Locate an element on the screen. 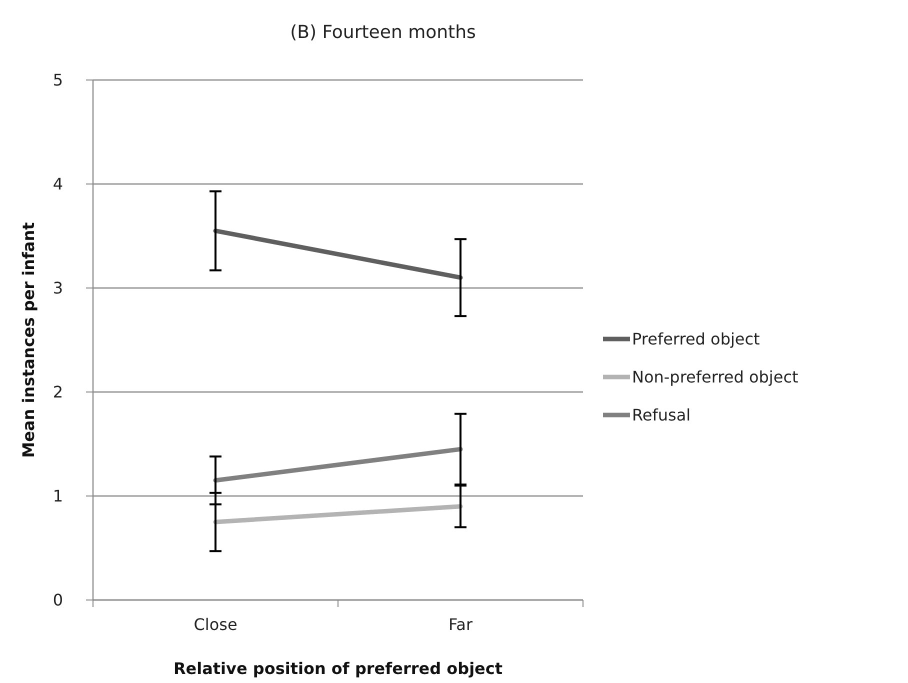 Image resolution: width=908 pixels, height=683 pixels. chart-title: (B) Fourteen months is located at coordinates (383, 32).